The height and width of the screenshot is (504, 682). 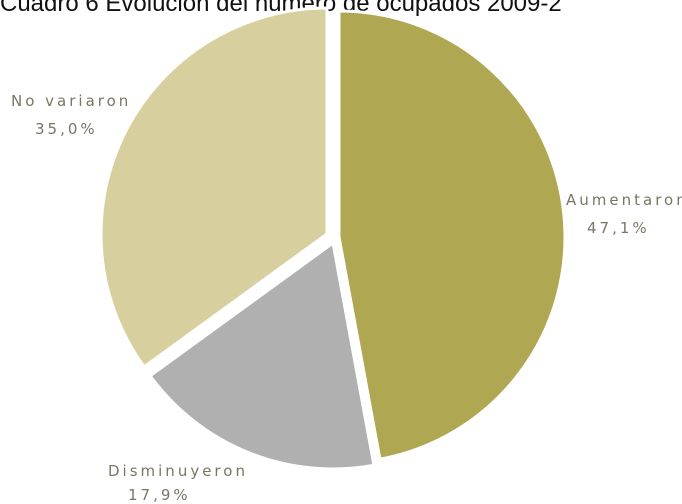 What do you see at coordinates (159, 495) in the screenshot?
I see `label-disminuyeron-value: 17,9%` at bounding box center [159, 495].